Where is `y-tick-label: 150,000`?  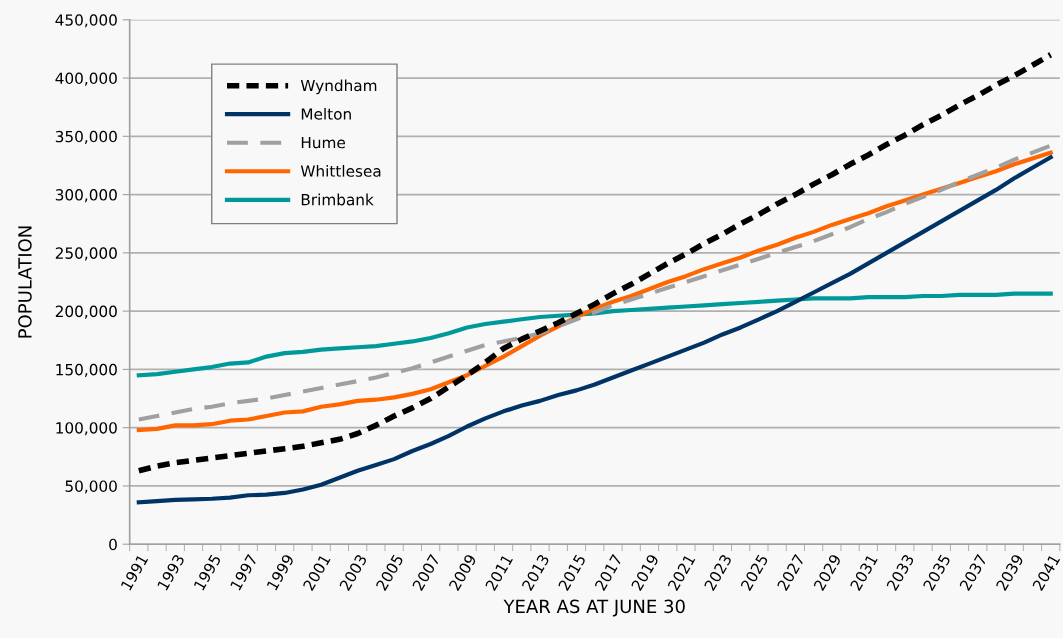 y-tick-label: 150,000 is located at coordinates (86, 370).